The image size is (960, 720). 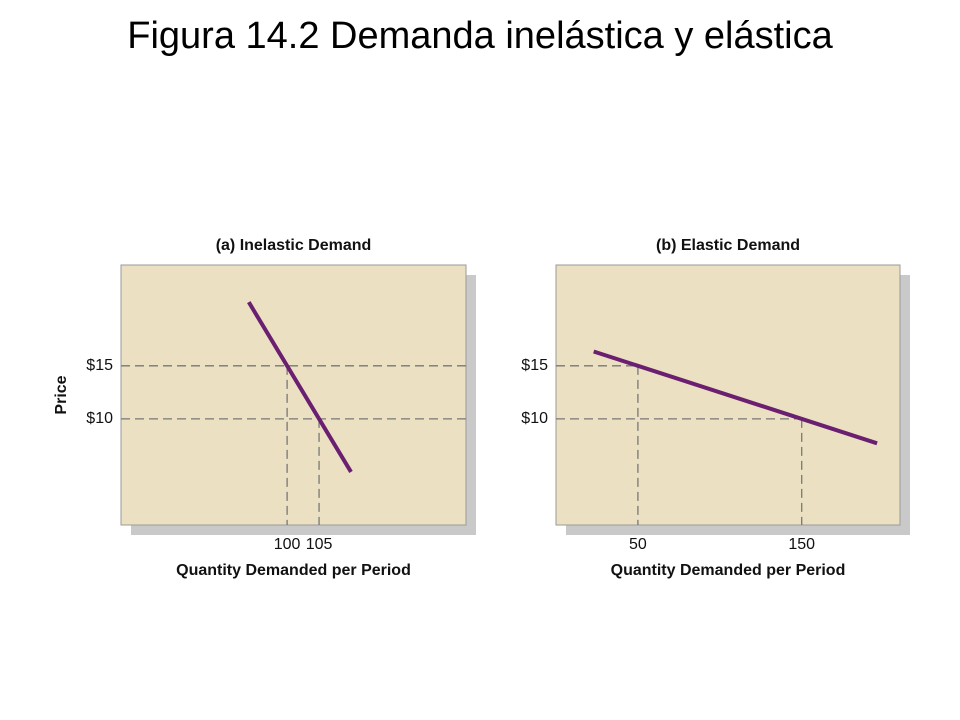 What do you see at coordinates (728, 245) in the screenshot?
I see `chart-title: (b) Elastic Demand` at bounding box center [728, 245].